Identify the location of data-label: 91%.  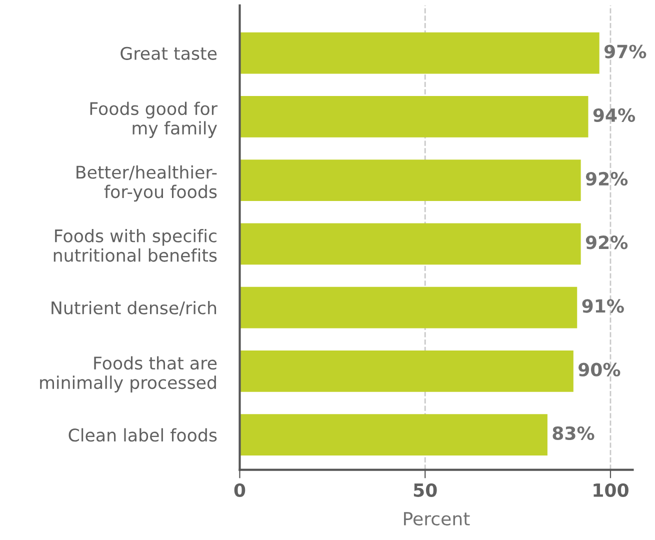
(603, 306).